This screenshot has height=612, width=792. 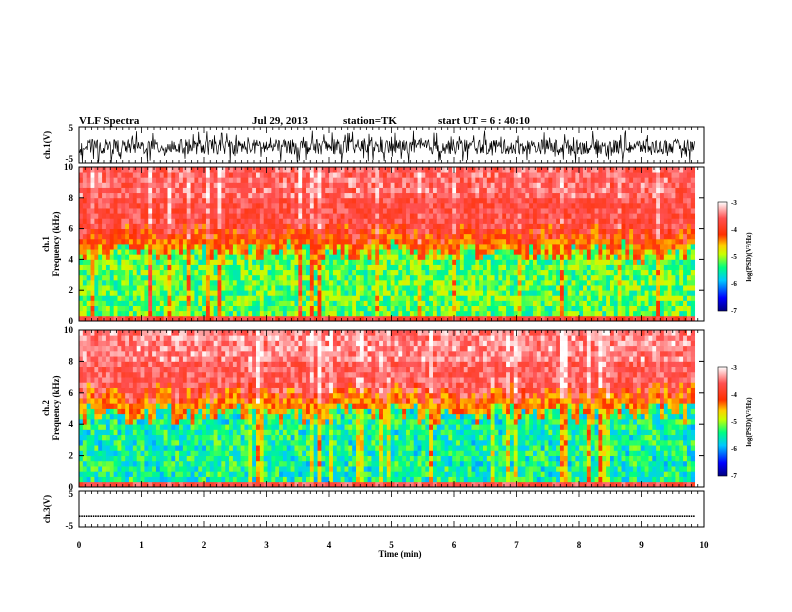 What do you see at coordinates (71, 259) in the screenshot?
I see `ch1-spectrogram-ytick-label: 4` at bounding box center [71, 259].